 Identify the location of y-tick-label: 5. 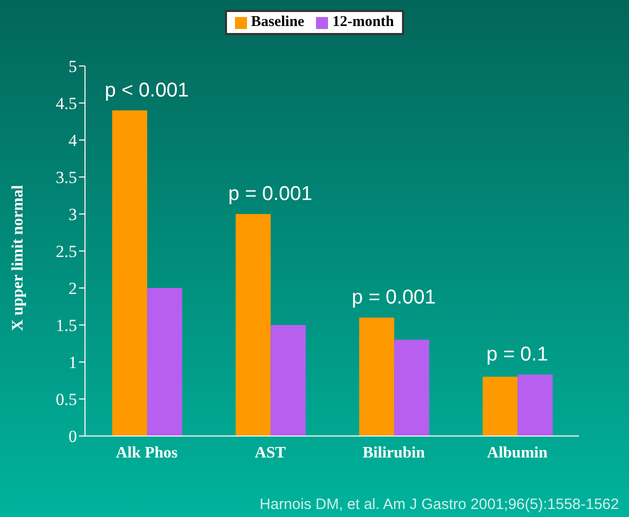
(72, 66).